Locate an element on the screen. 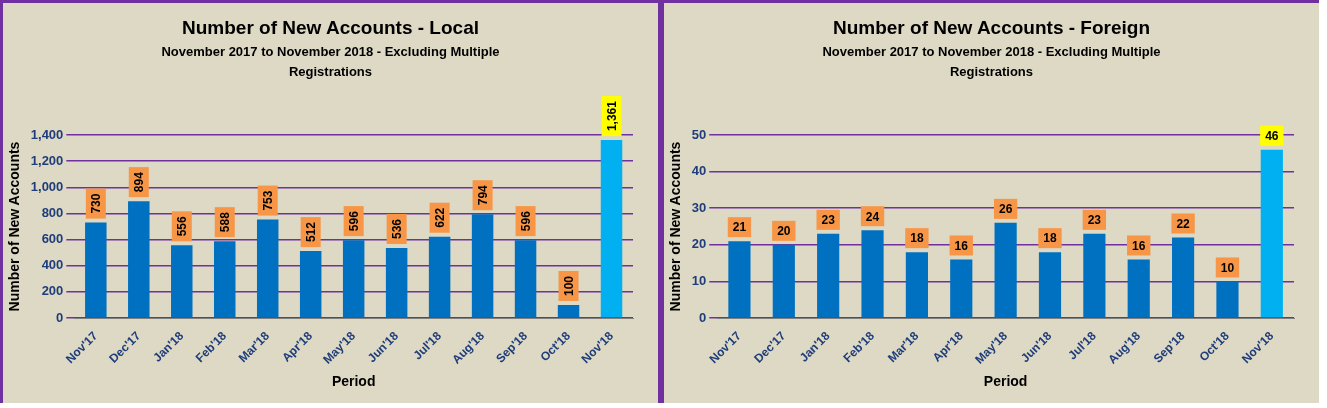 This screenshot has height=408, width=1327. data-label: 588 is located at coordinates (225, 222).